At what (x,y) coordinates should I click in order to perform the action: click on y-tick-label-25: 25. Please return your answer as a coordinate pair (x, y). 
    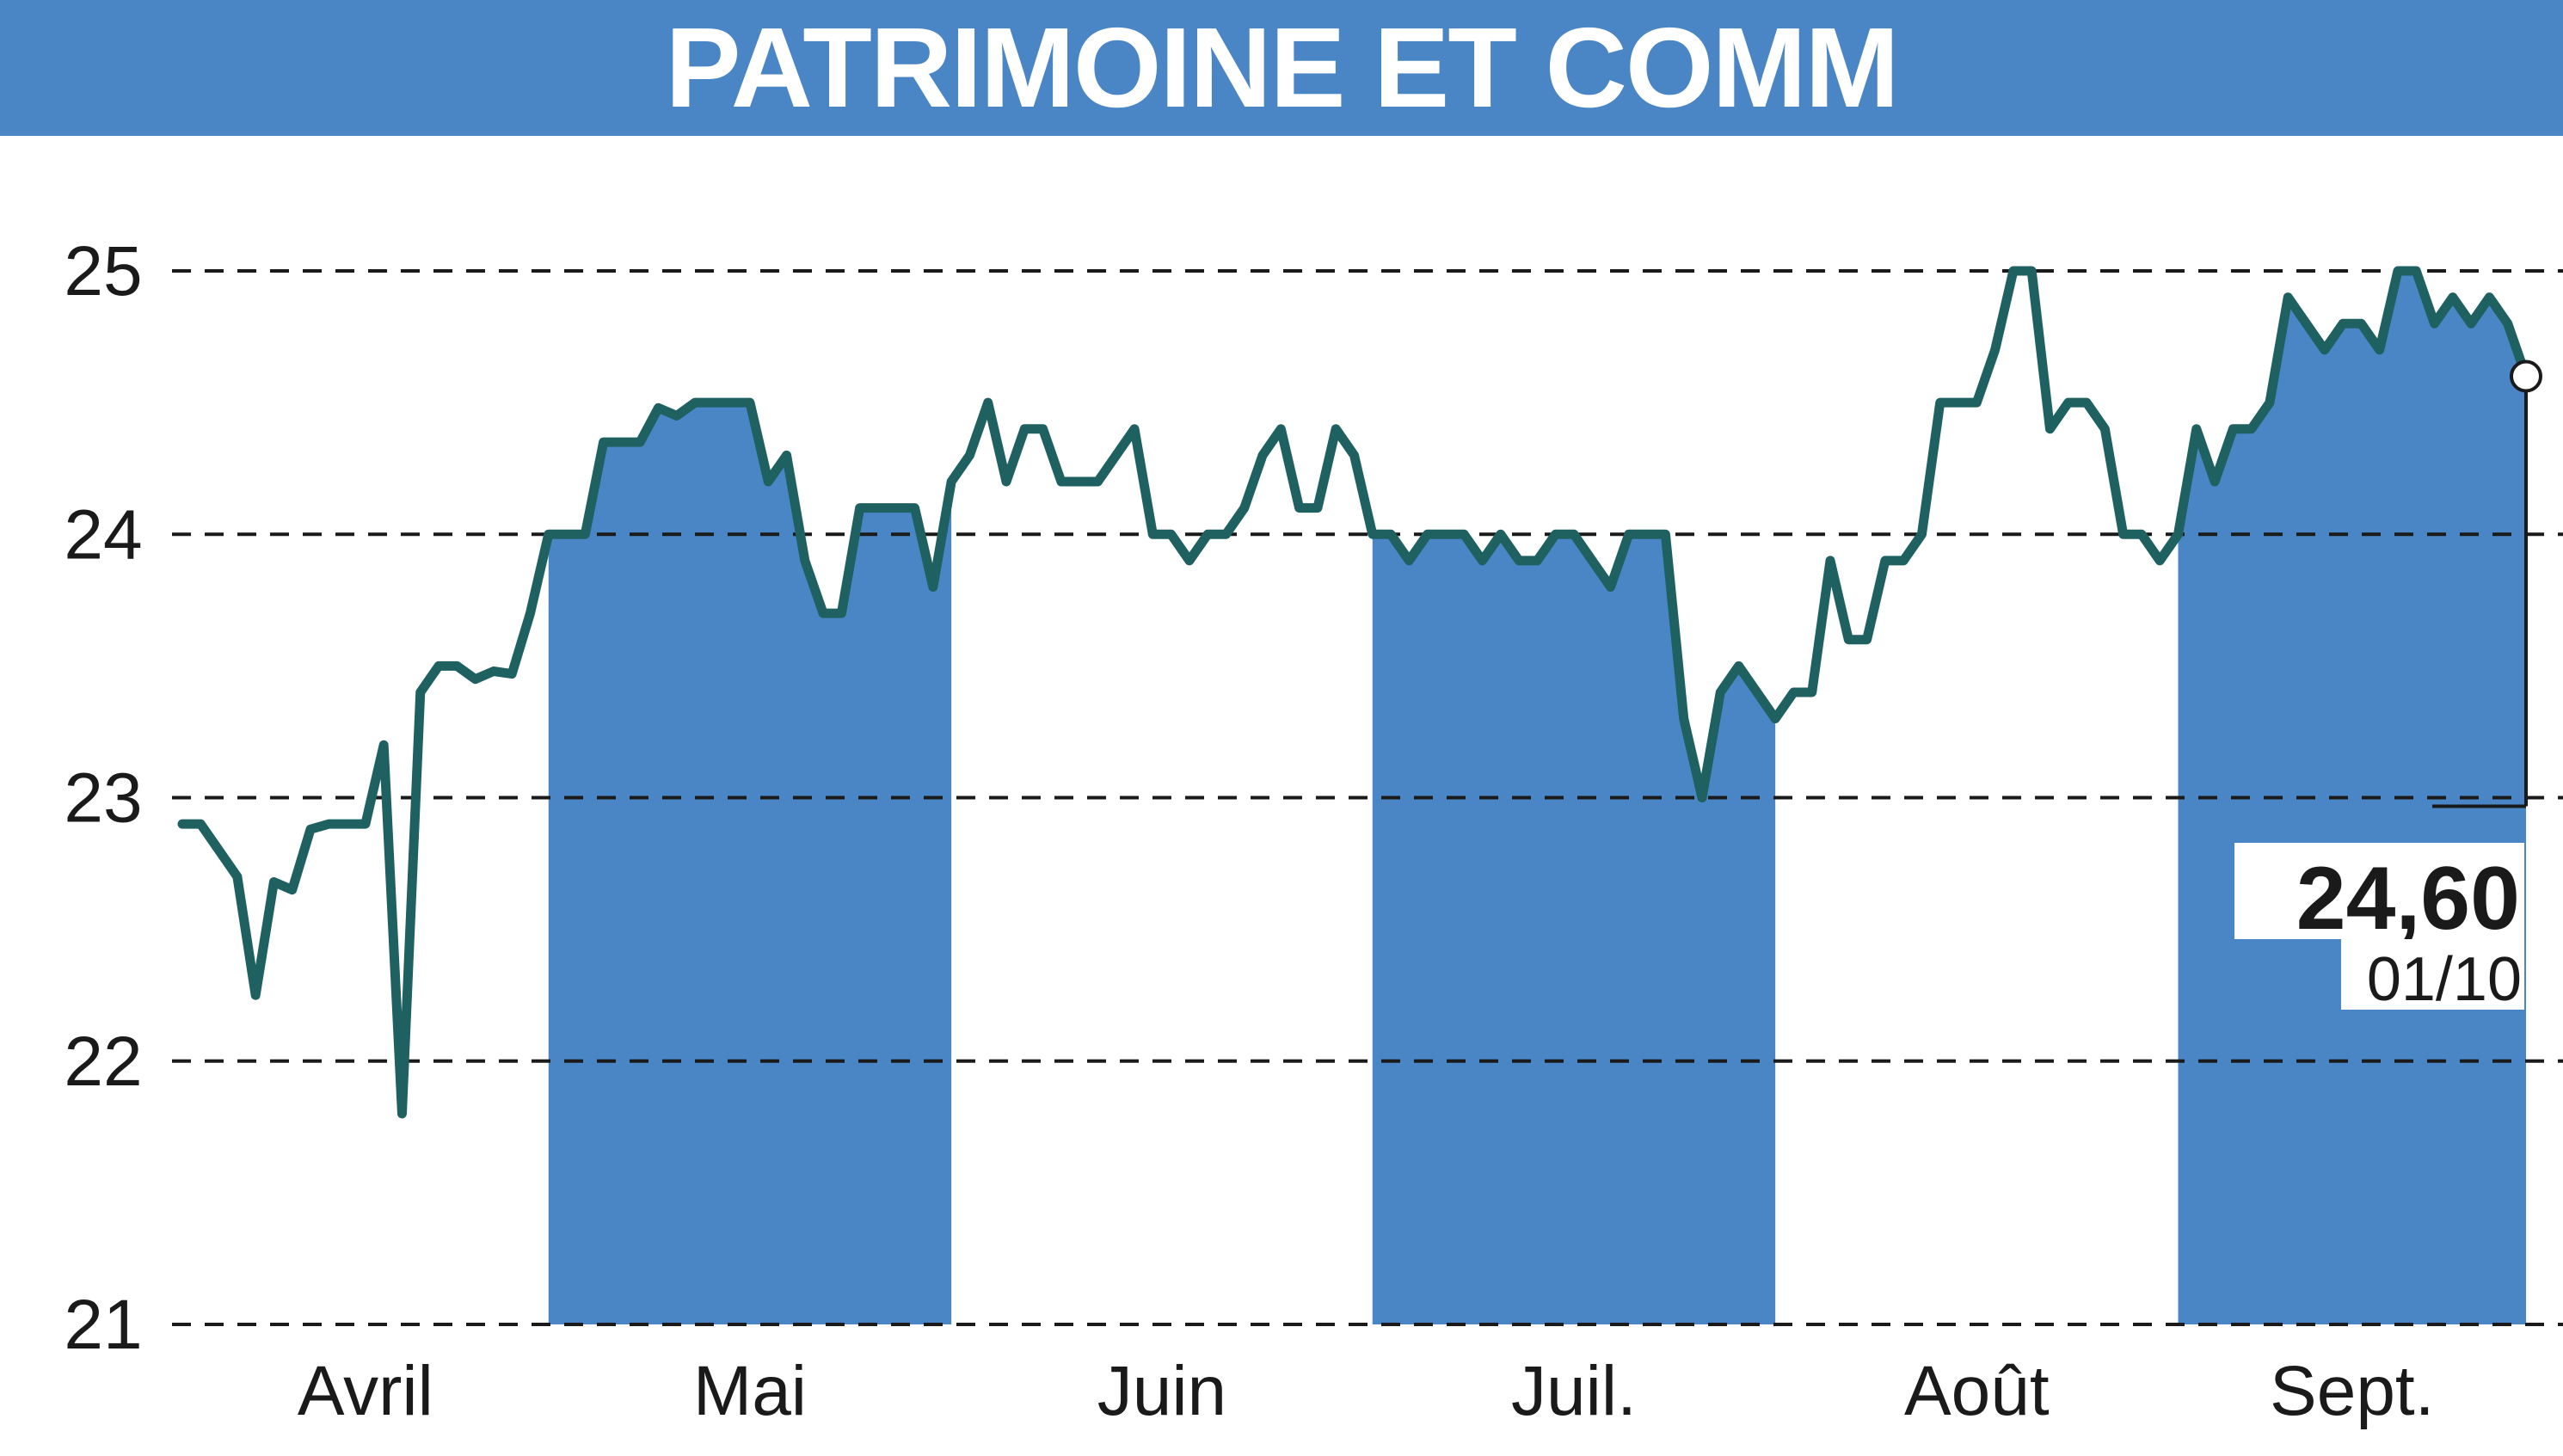
    Looking at the image, I should click on (103, 271).